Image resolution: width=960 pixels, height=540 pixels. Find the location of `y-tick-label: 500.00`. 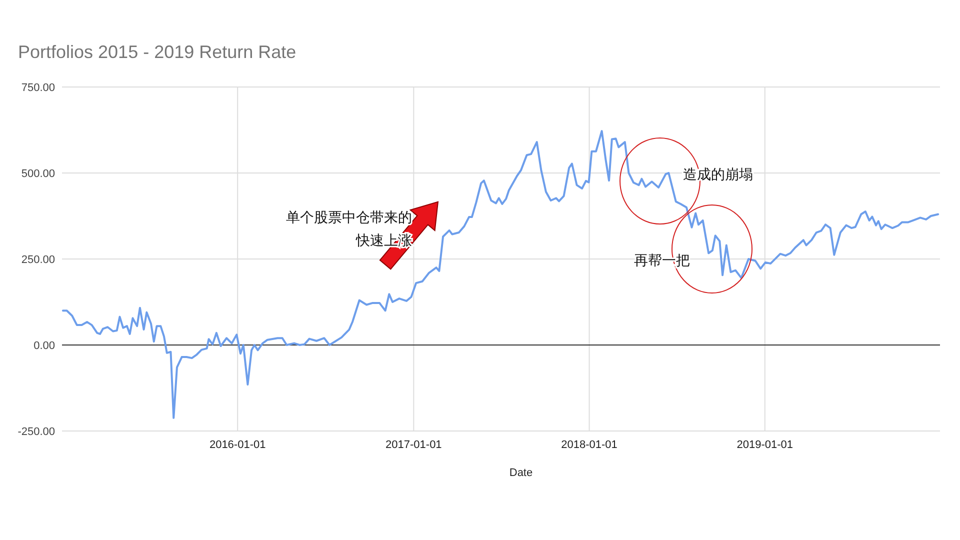

y-tick-label: 500.00 is located at coordinates (38, 174).